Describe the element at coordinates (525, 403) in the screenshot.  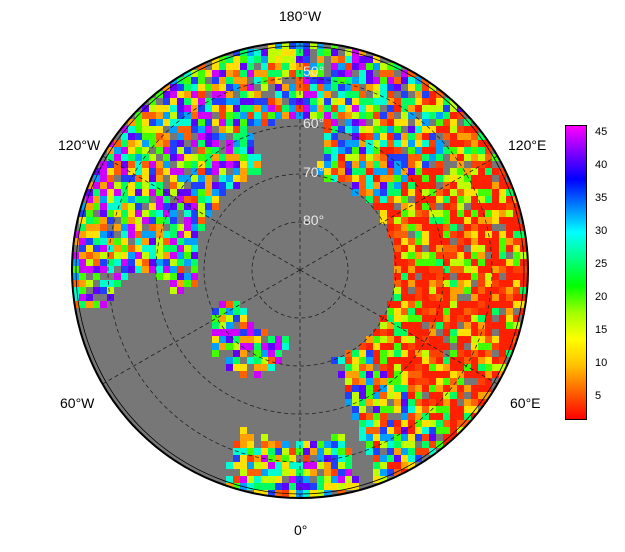
I see `lon-label-60e: 60°E` at that location.